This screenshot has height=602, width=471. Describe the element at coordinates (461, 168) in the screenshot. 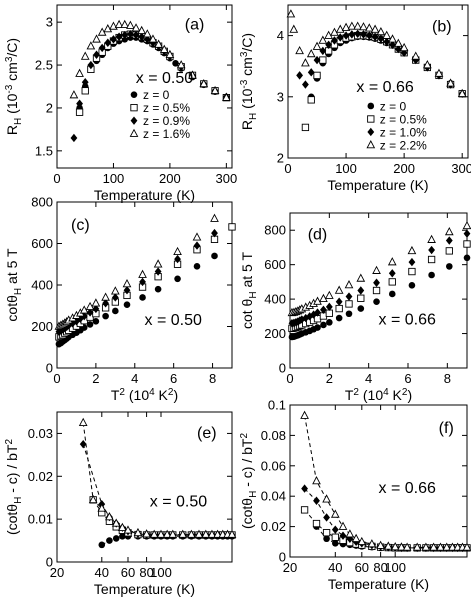

I see `x-tick-label: 300` at that location.